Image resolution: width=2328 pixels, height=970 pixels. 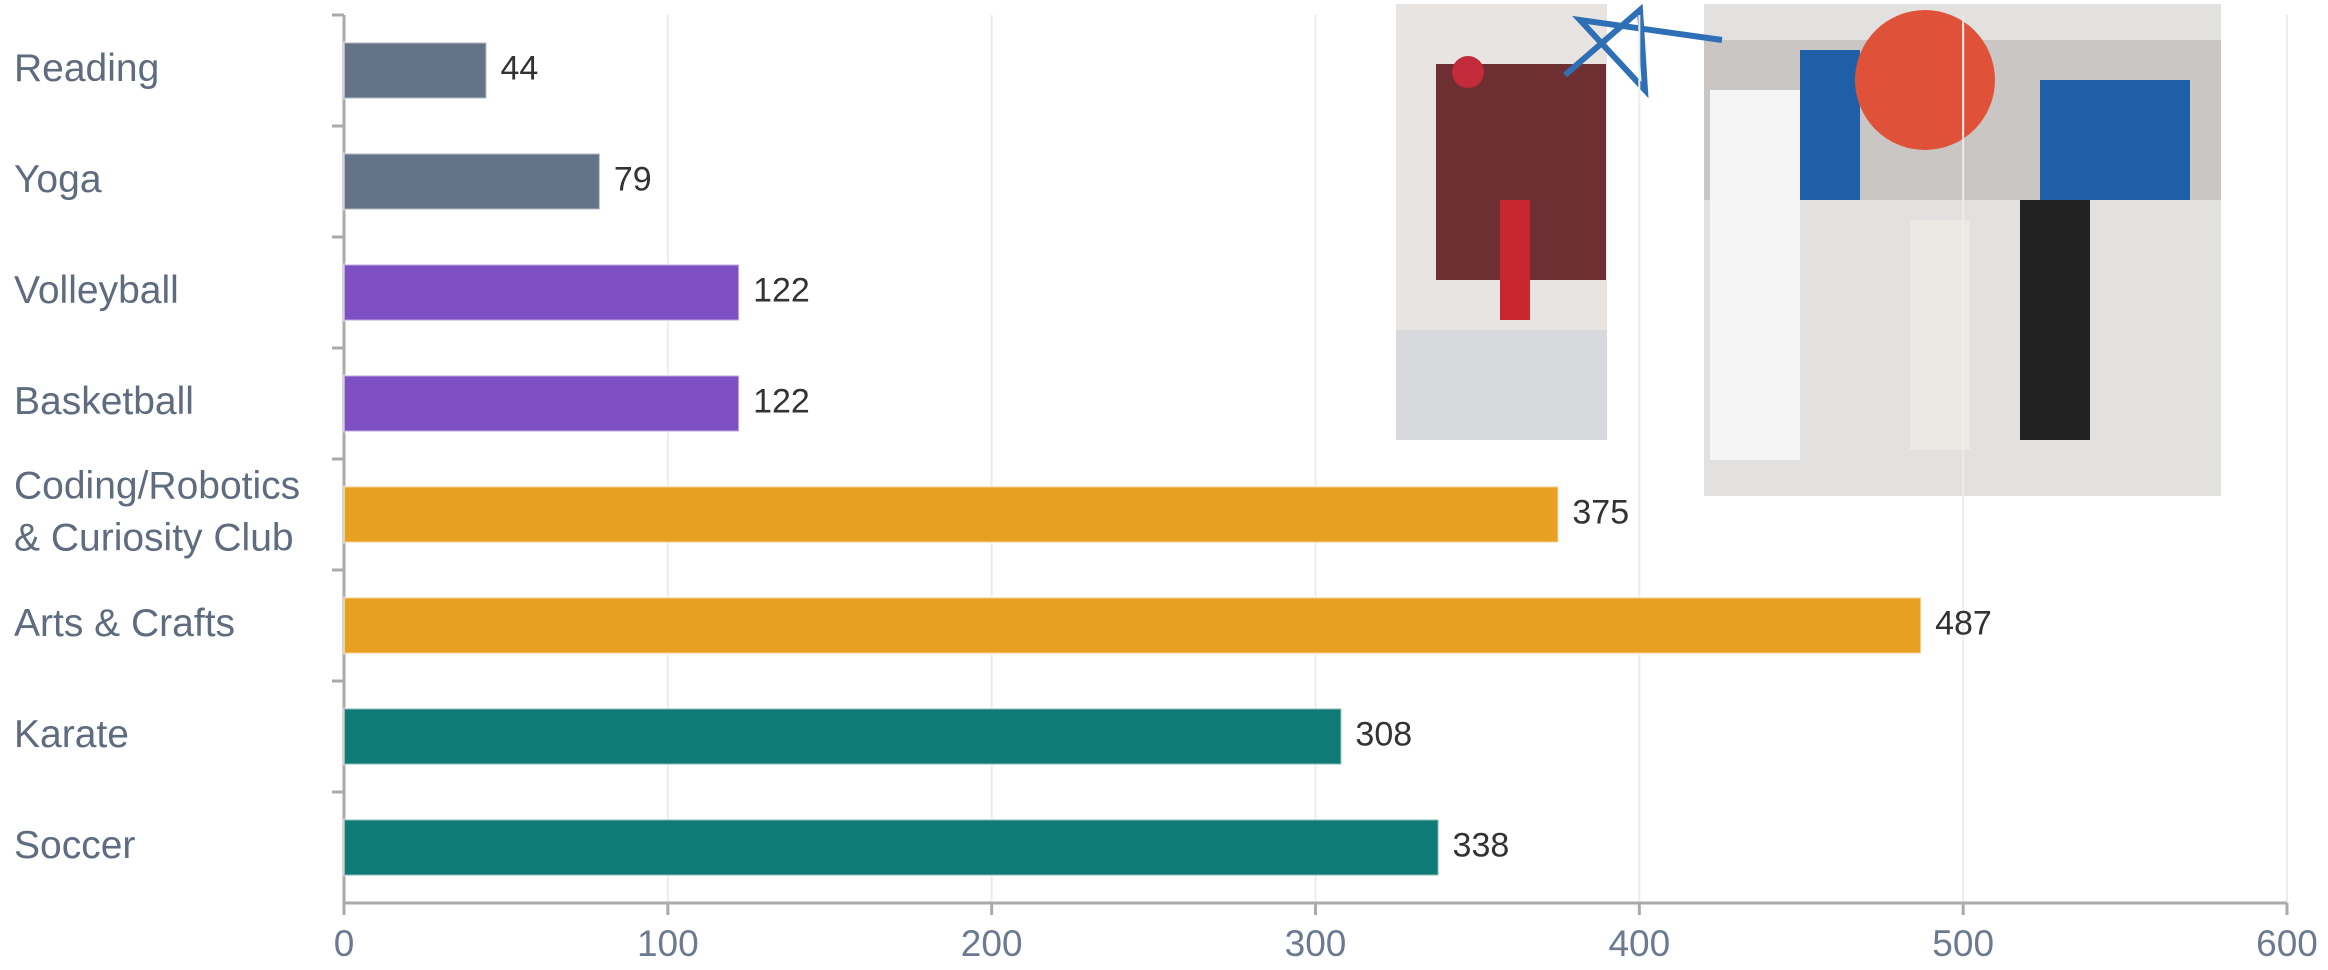 I want to click on photo-mat-right, so click(x=2115, y=140).